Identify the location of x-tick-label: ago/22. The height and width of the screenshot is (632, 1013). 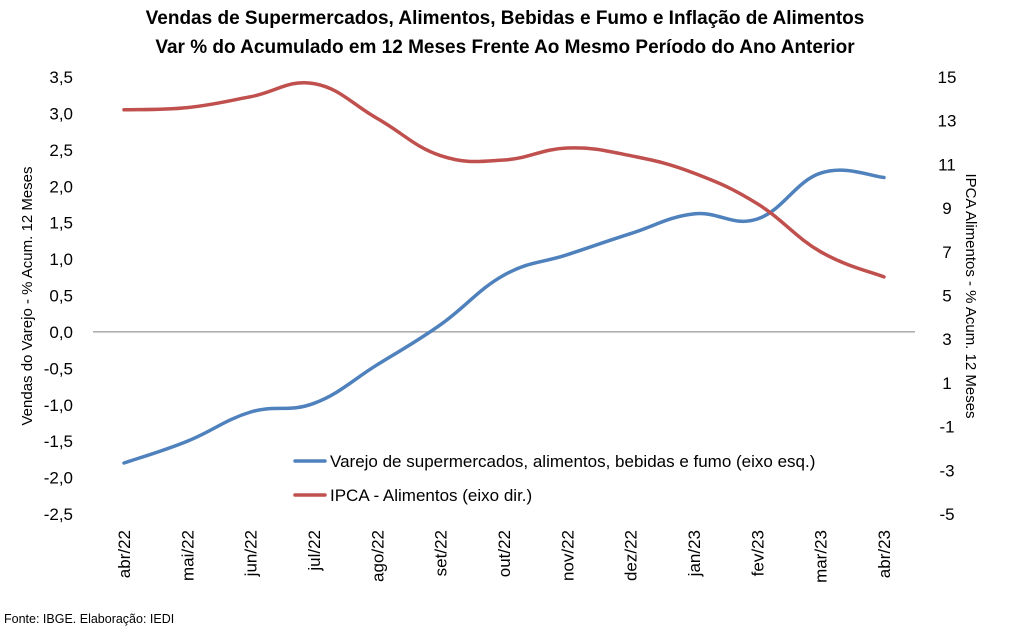
(377, 556).